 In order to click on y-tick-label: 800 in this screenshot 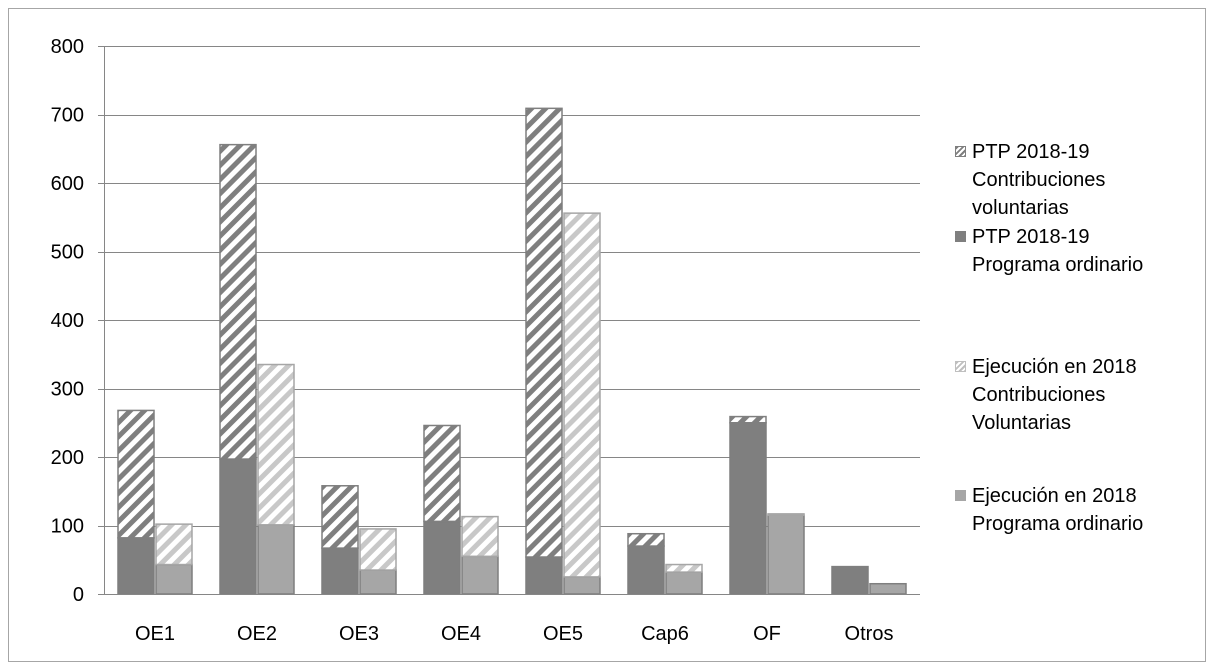, I will do `click(67, 47)`.